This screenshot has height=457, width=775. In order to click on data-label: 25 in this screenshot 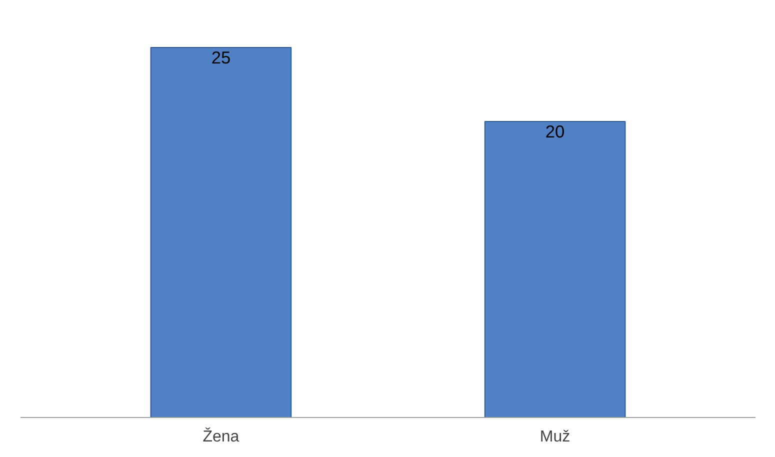, I will do `click(221, 58)`.